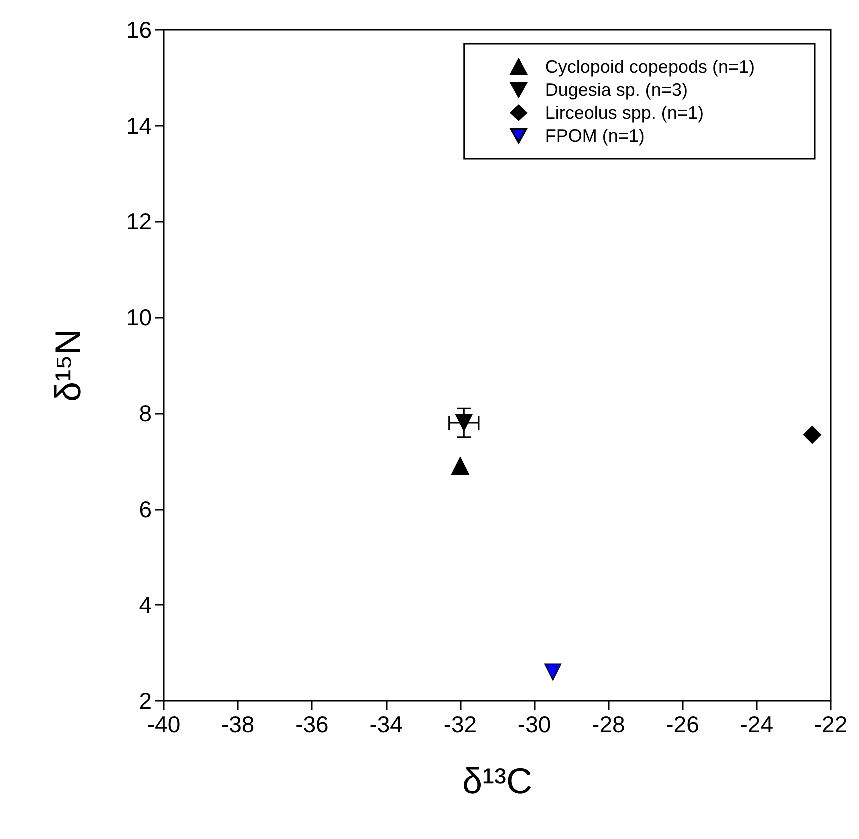 This screenshot has width=859, height=839. I want to click on legend-label: Lirceolus spp. (n=1), so click(624, 113).